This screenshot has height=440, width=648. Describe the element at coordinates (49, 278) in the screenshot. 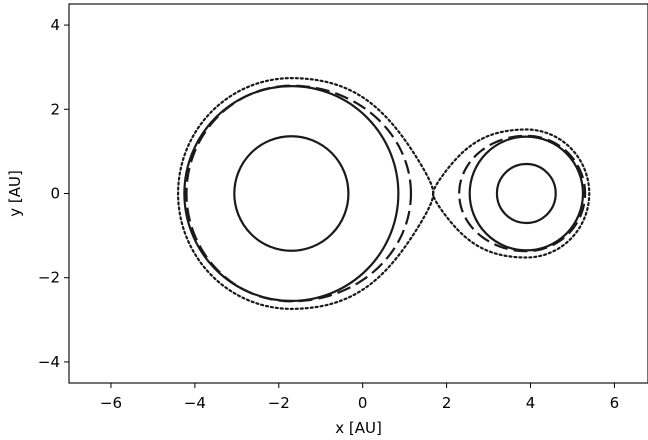

I see `y-tick-label: −2` at that location.